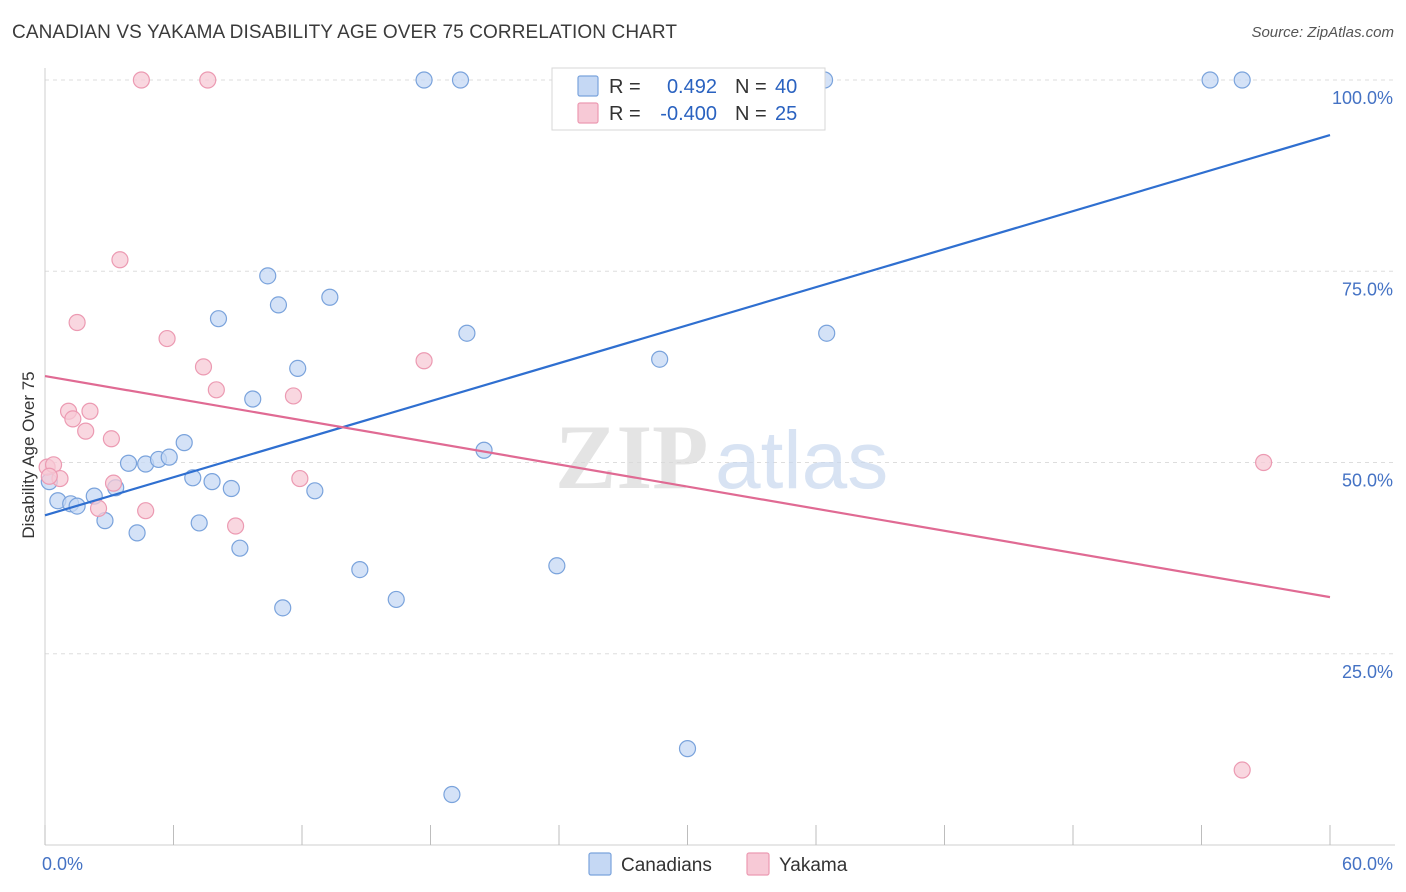 Image resolution: width=1406 pixels, height=892 pixels. I want to click on watermark-zip: ZIP, so click(631, 457).